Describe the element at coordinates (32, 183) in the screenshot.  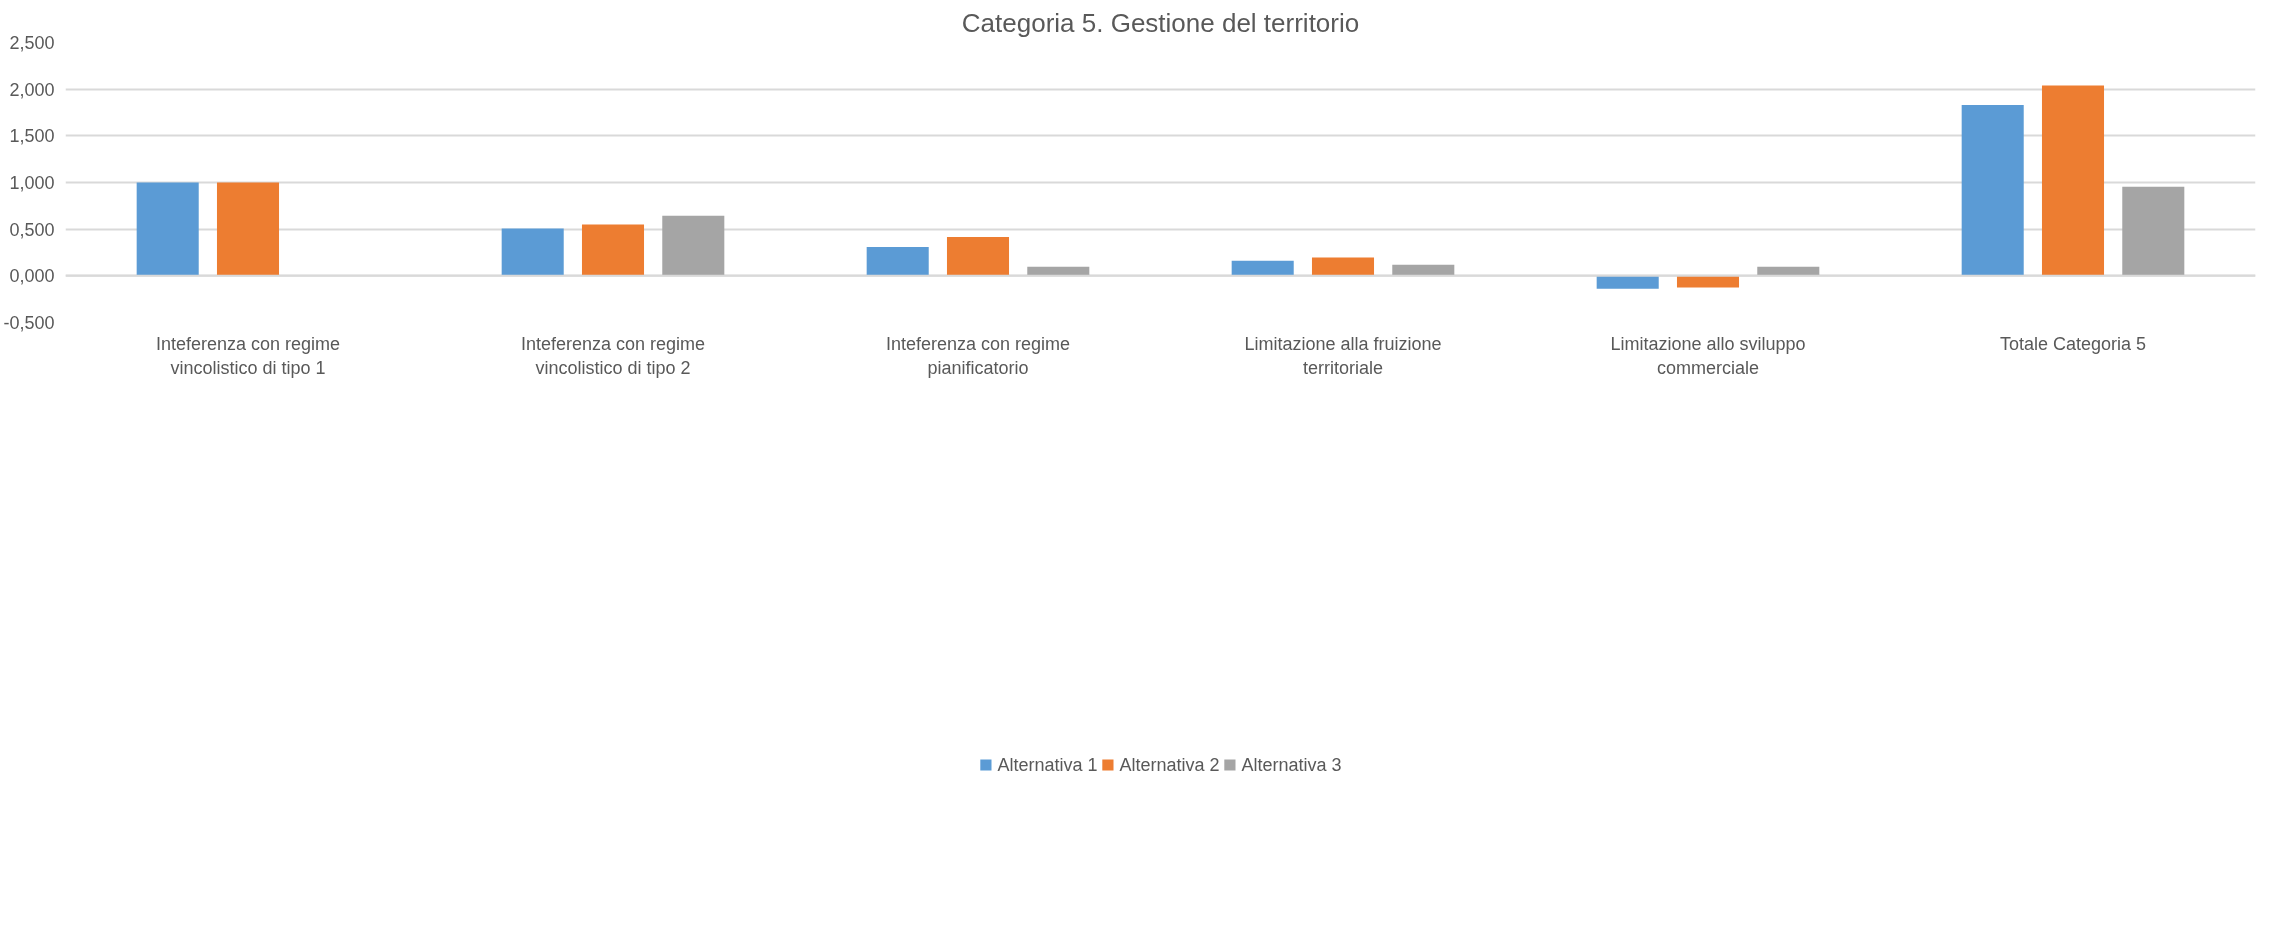
I see `y-tick-label: 1,000` at that location.